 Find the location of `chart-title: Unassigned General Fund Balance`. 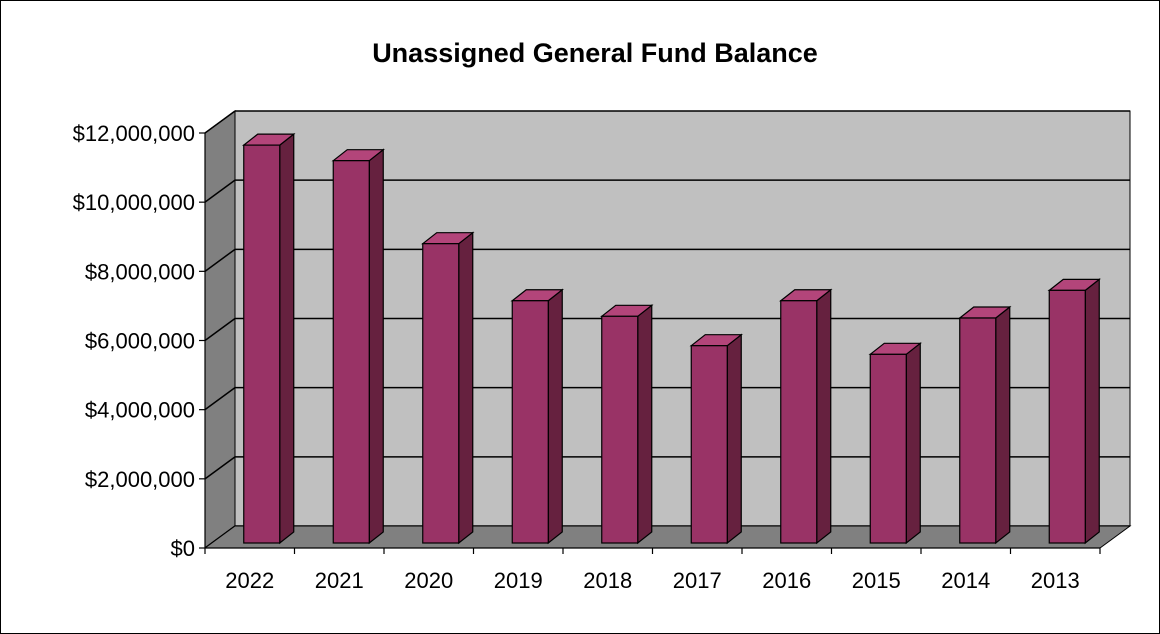

chart-title: Unassigned General Fund Balance is located at coordinates (595, 53).